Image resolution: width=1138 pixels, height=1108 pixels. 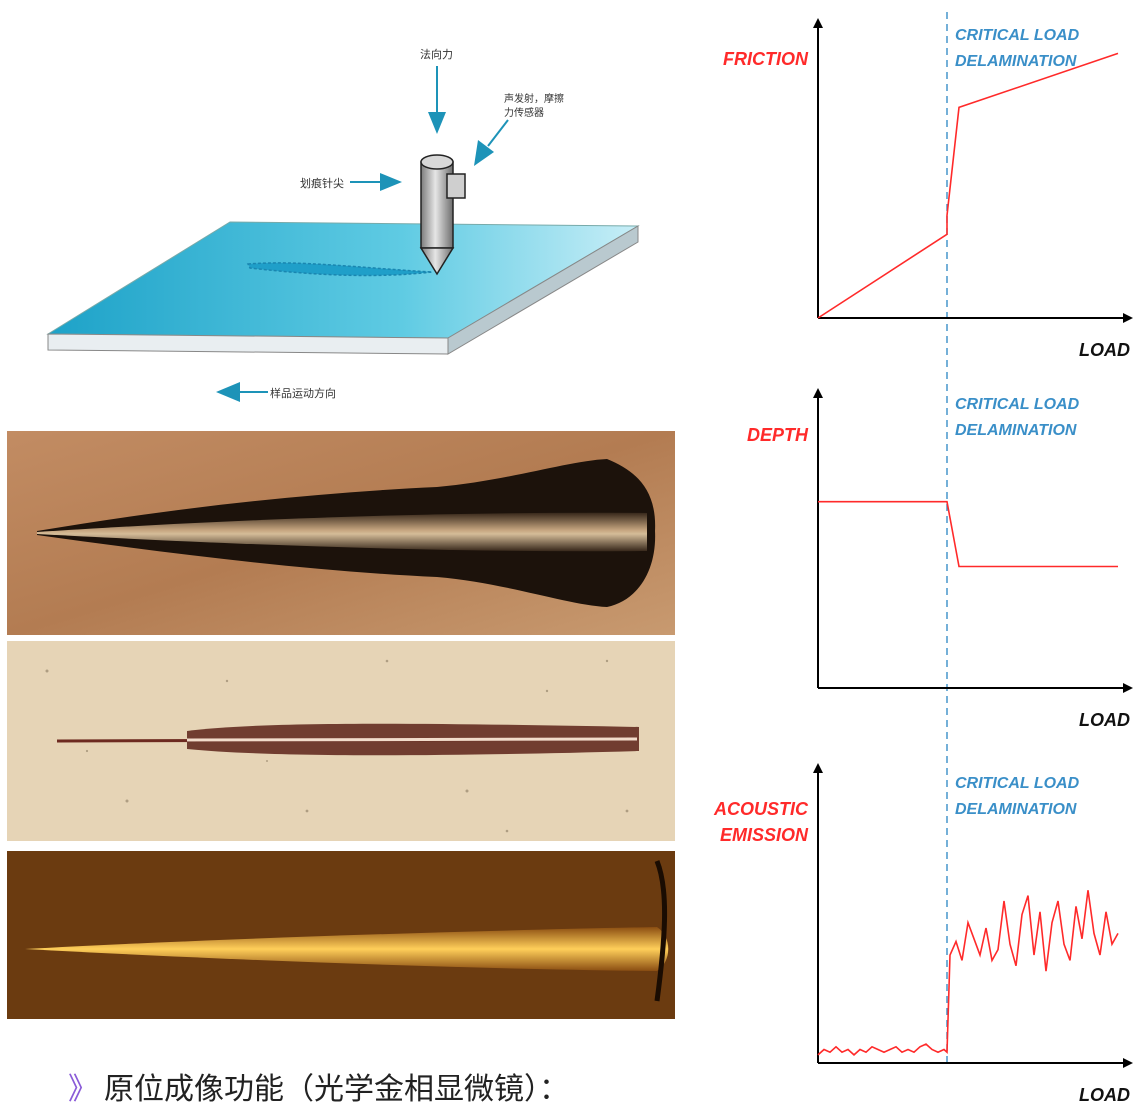 What do you see at coordinates (491, 142) in the screenshot?
I see `sensor-arrow-icon` at bounding box center [491, 142].